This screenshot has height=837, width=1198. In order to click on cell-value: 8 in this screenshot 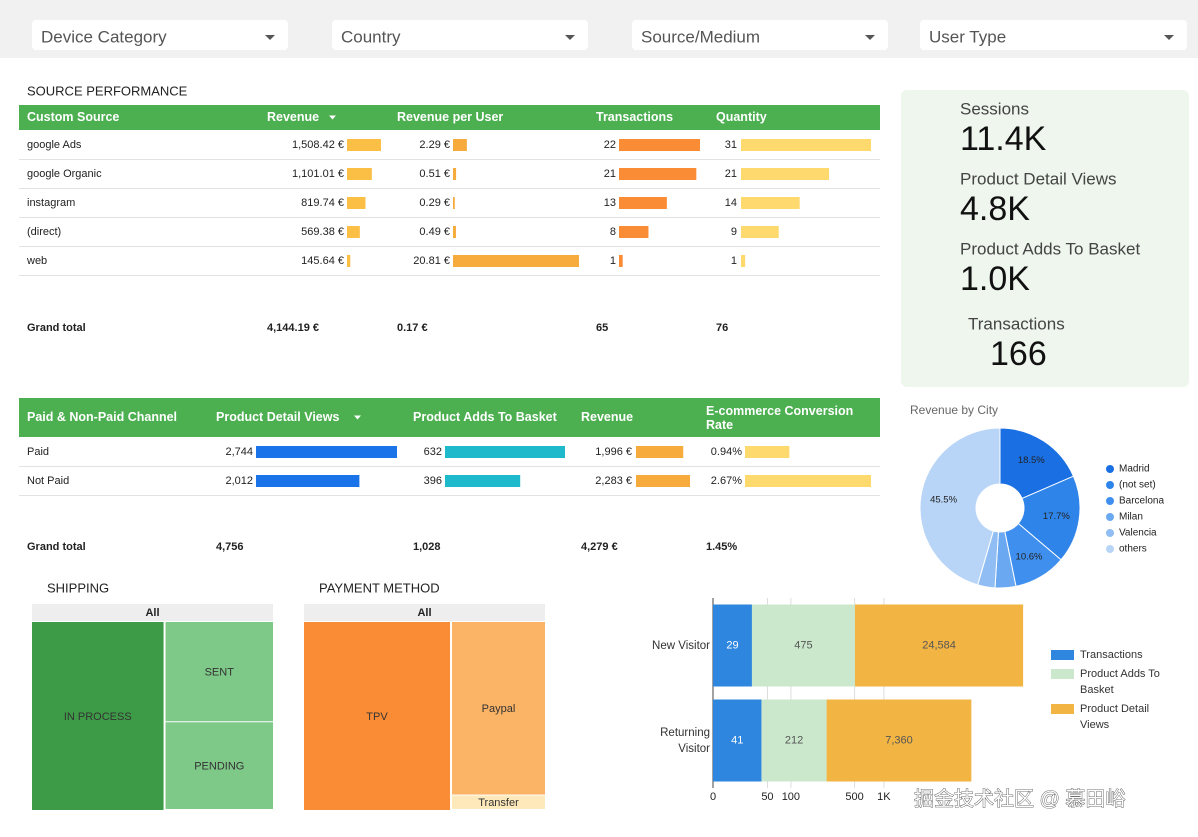, I will do `click(613, 232)`.